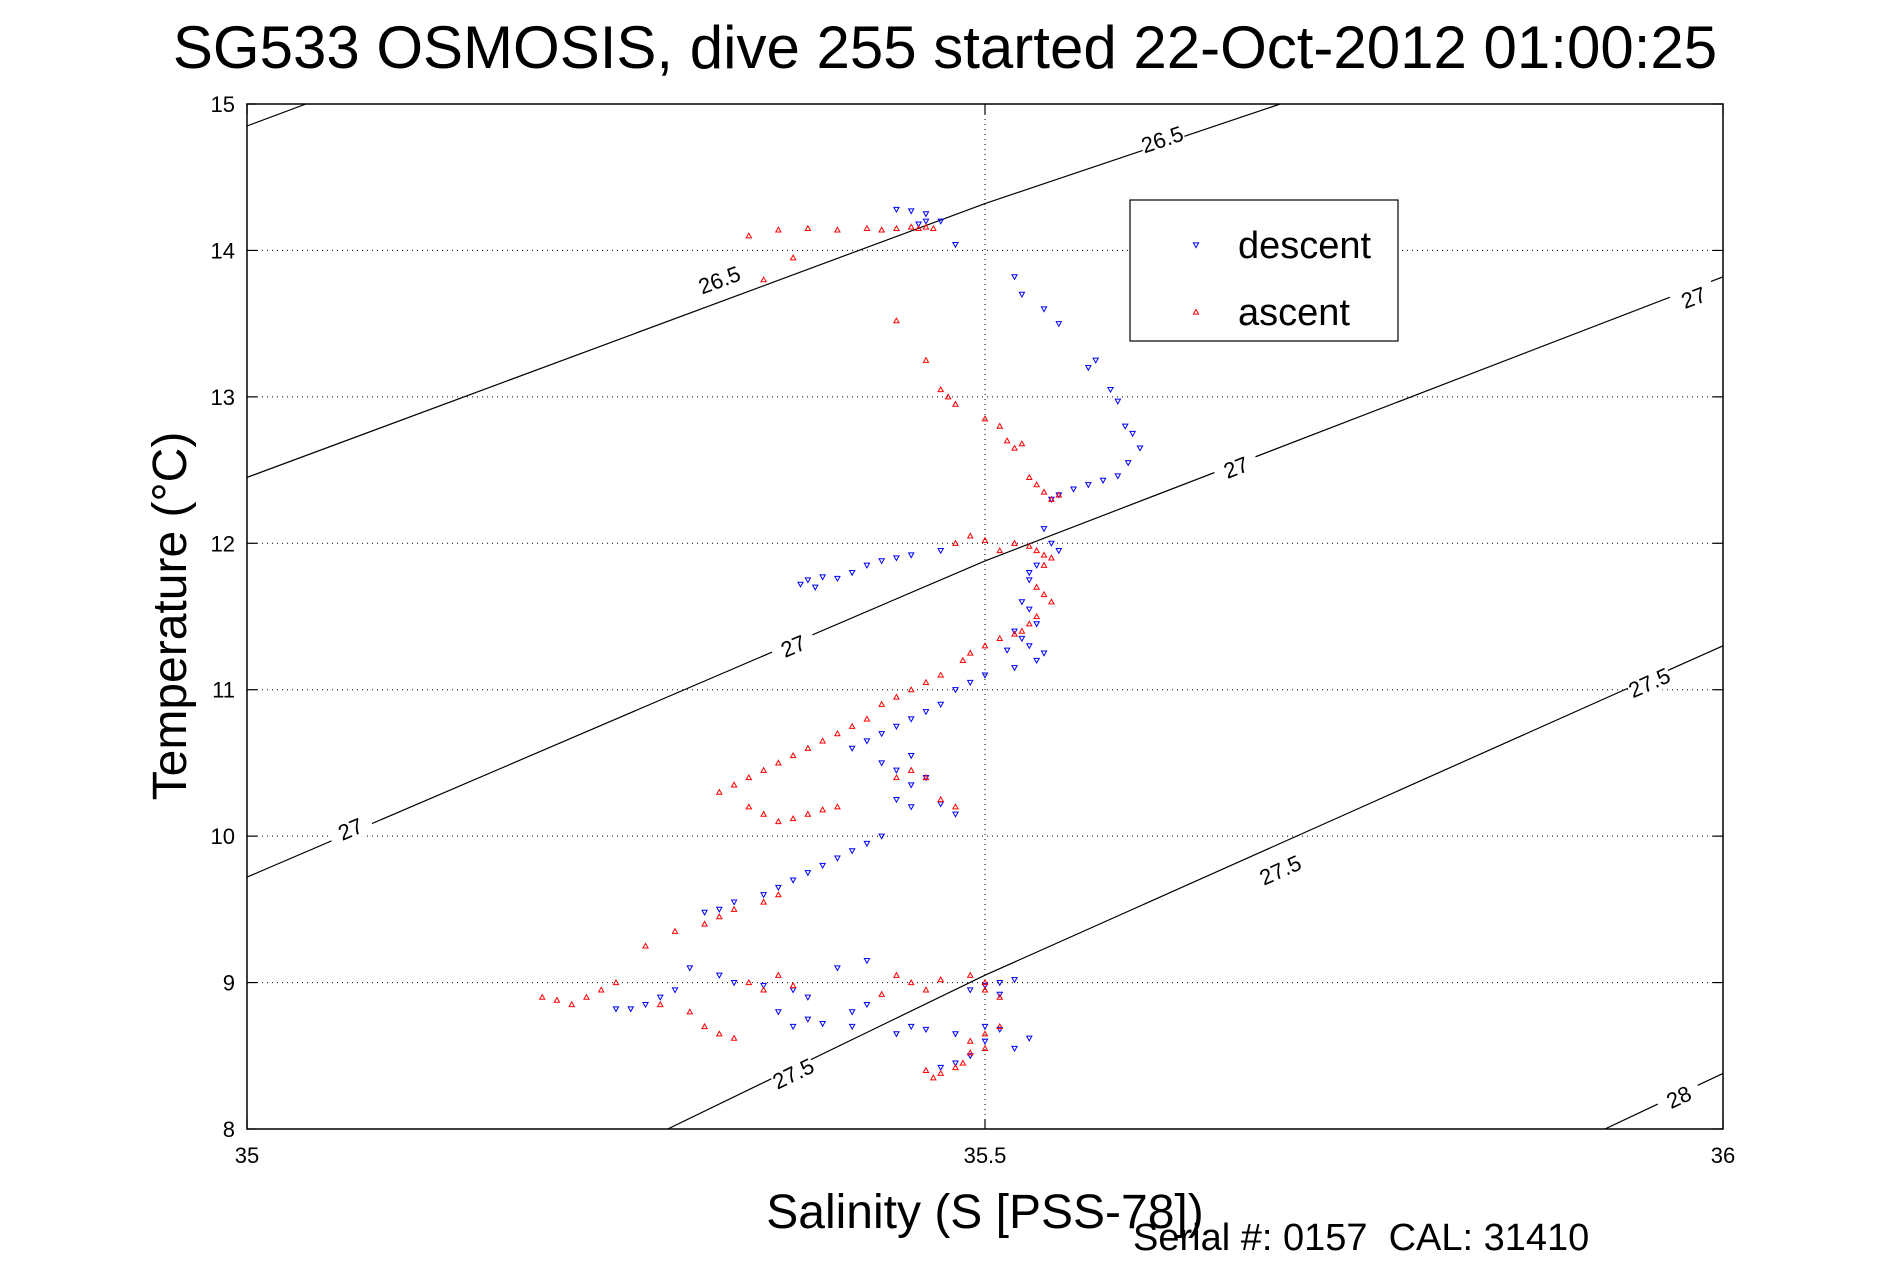 Image resolution: width=1891 pixels, height=1262 pixels. What do you see at coordinates (223, 836) in the screenshot?
I see `y-tick-label: 10` at bounding box center [223, 836].